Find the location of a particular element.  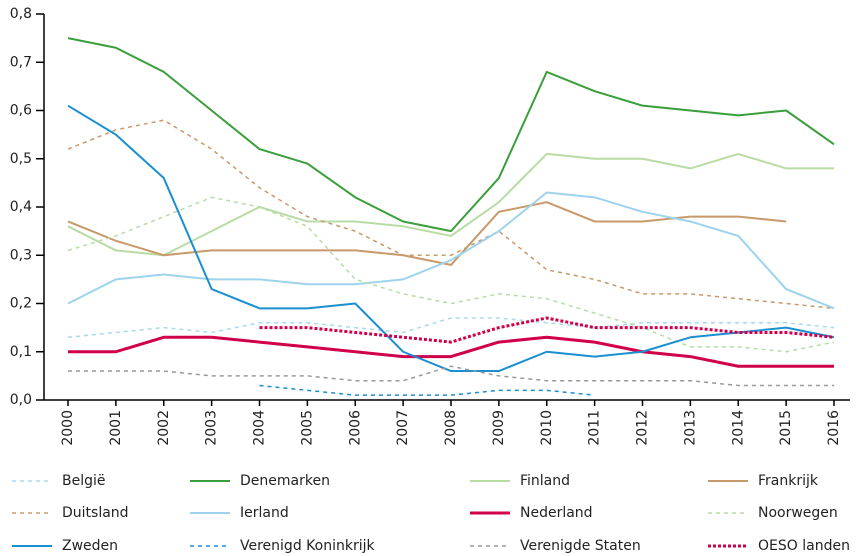

x-tick-label: 2009 is located at coordinates (499, 428).